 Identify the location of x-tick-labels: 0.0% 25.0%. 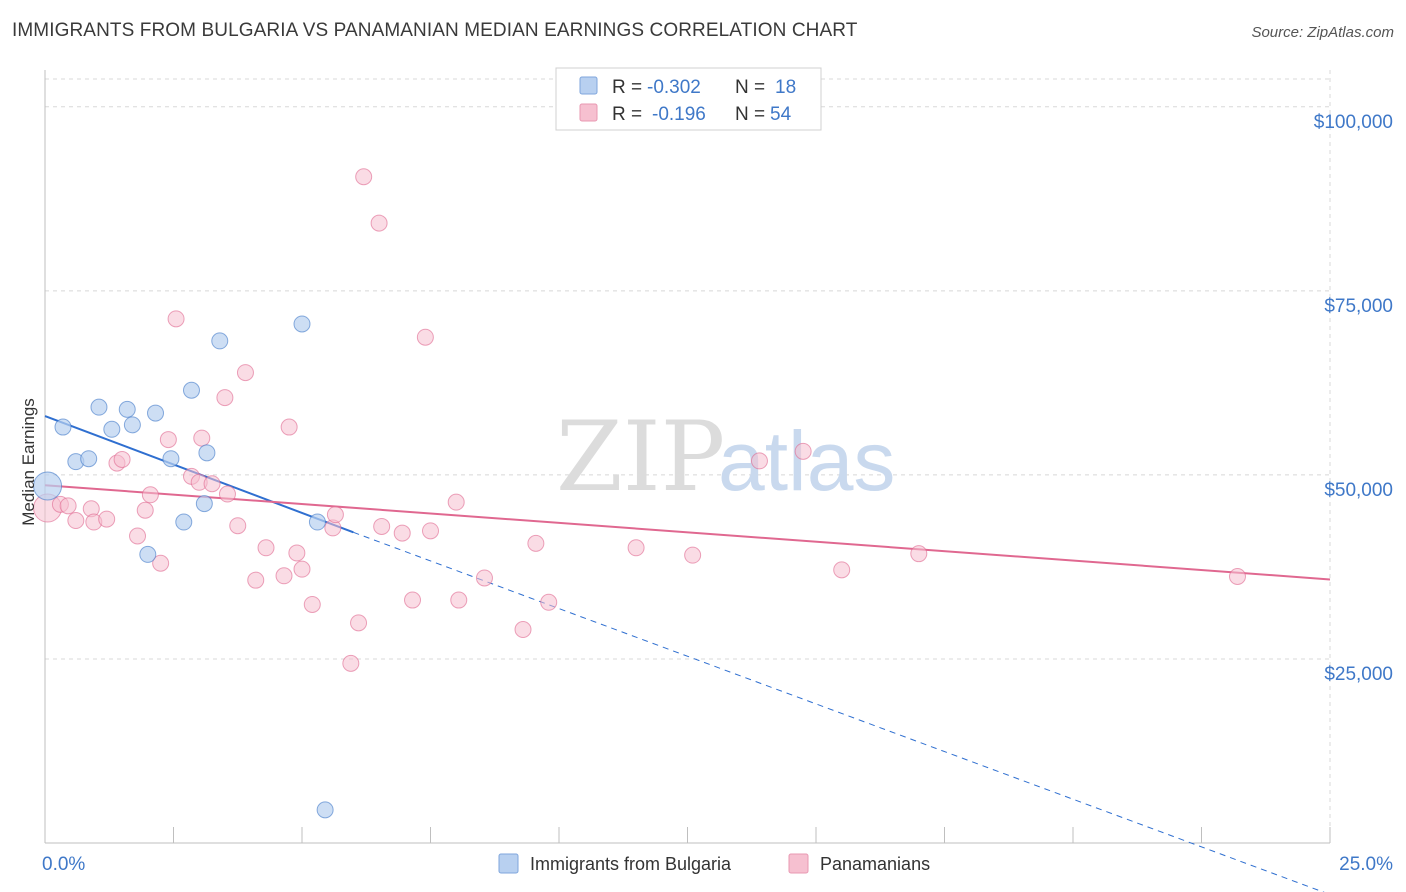
(717, 864).